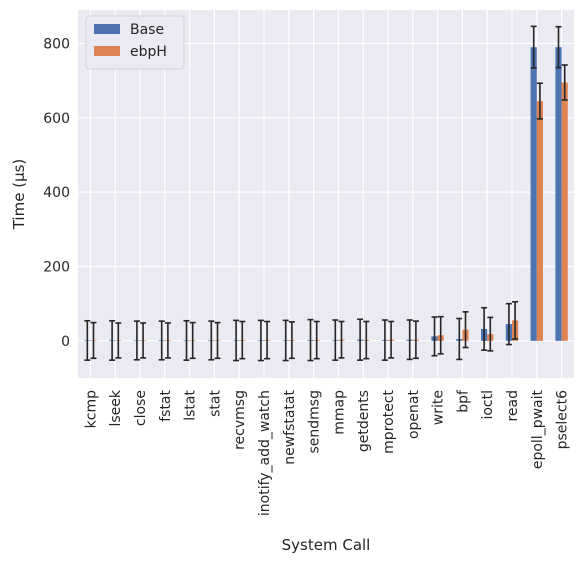 The height and width of the screenshot is (561, 582). Describe the element at coordinates (148, 52) in the screenshot. I see `legend-label-ebph: ebpH` at that location.